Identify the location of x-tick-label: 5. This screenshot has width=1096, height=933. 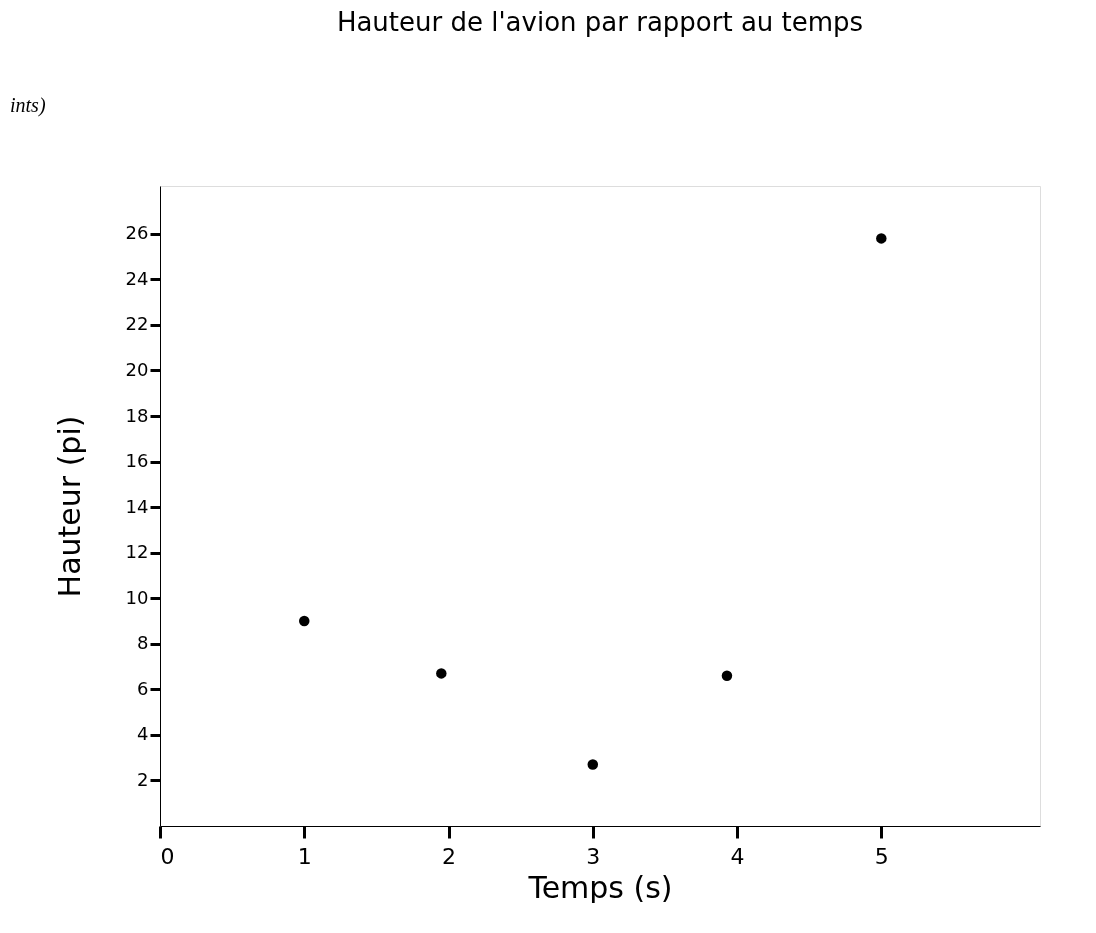
(881, 856).